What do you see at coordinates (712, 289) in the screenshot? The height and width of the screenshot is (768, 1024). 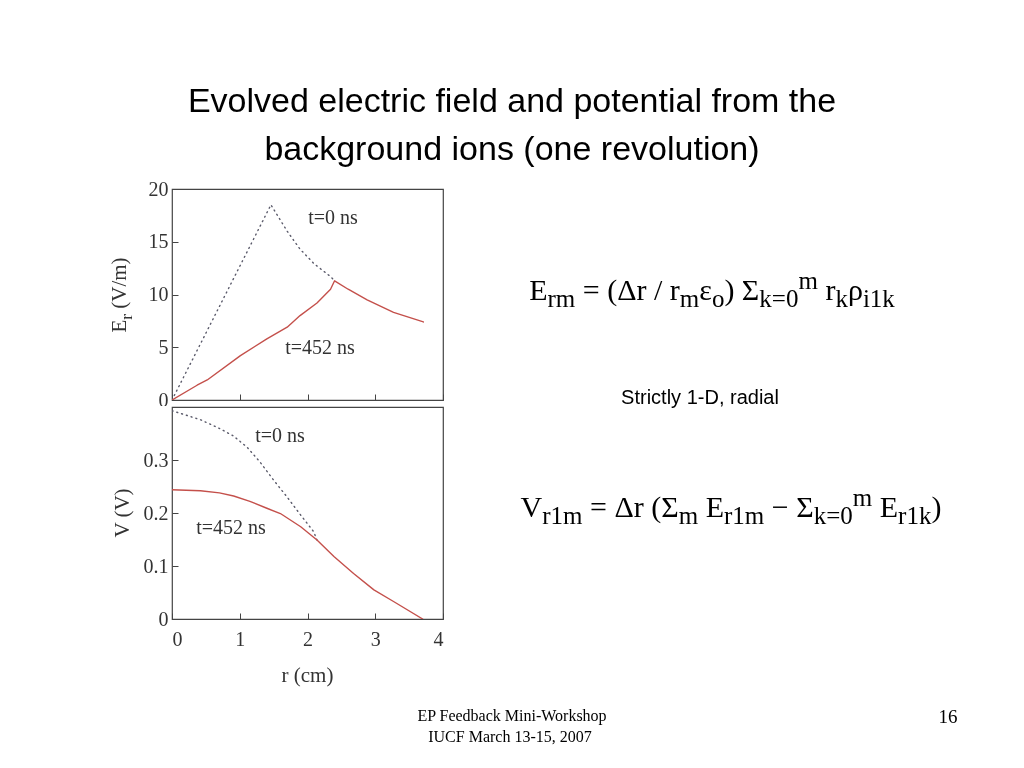 I see `text: E$_{rm}$ = (Δr / r$_{m}$ε$_{o}$) Σ$_{k=0}$$^{m}$ r$_{k}$ρ$_{i1k}$` at bounding box center [712, 289].